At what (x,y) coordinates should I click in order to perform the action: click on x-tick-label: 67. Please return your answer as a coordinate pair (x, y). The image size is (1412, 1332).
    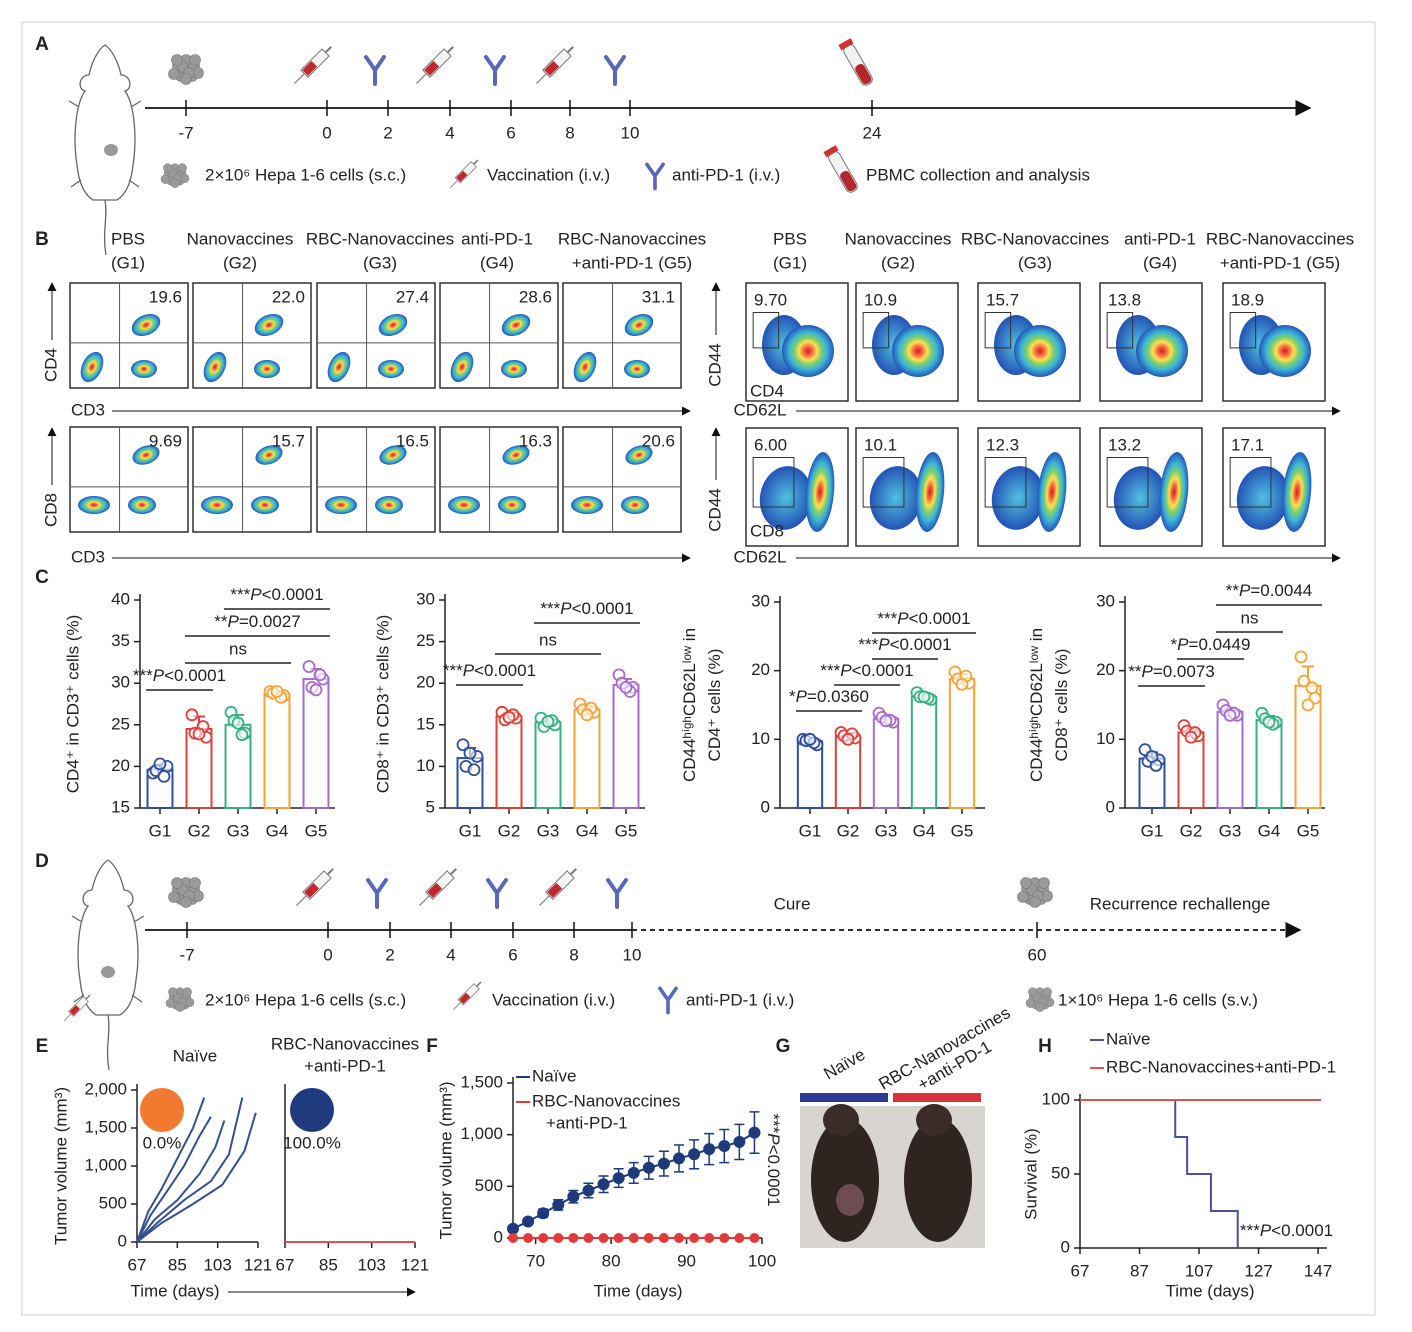
    Looking at the image, I should click on (285, 1264).